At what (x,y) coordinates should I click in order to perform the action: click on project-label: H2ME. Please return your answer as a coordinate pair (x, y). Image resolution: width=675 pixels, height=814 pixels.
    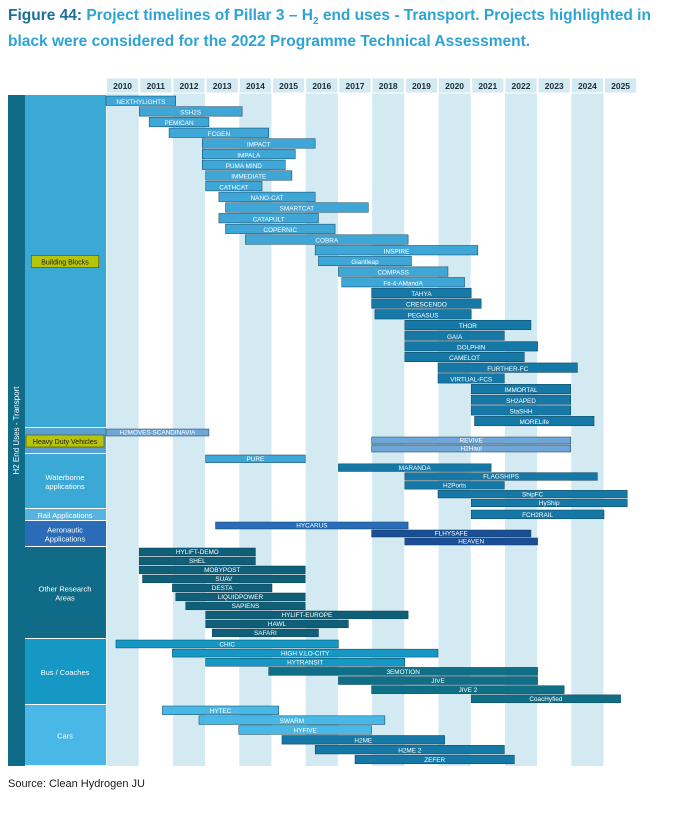
    Looking at the image, I should click on (363, 741).